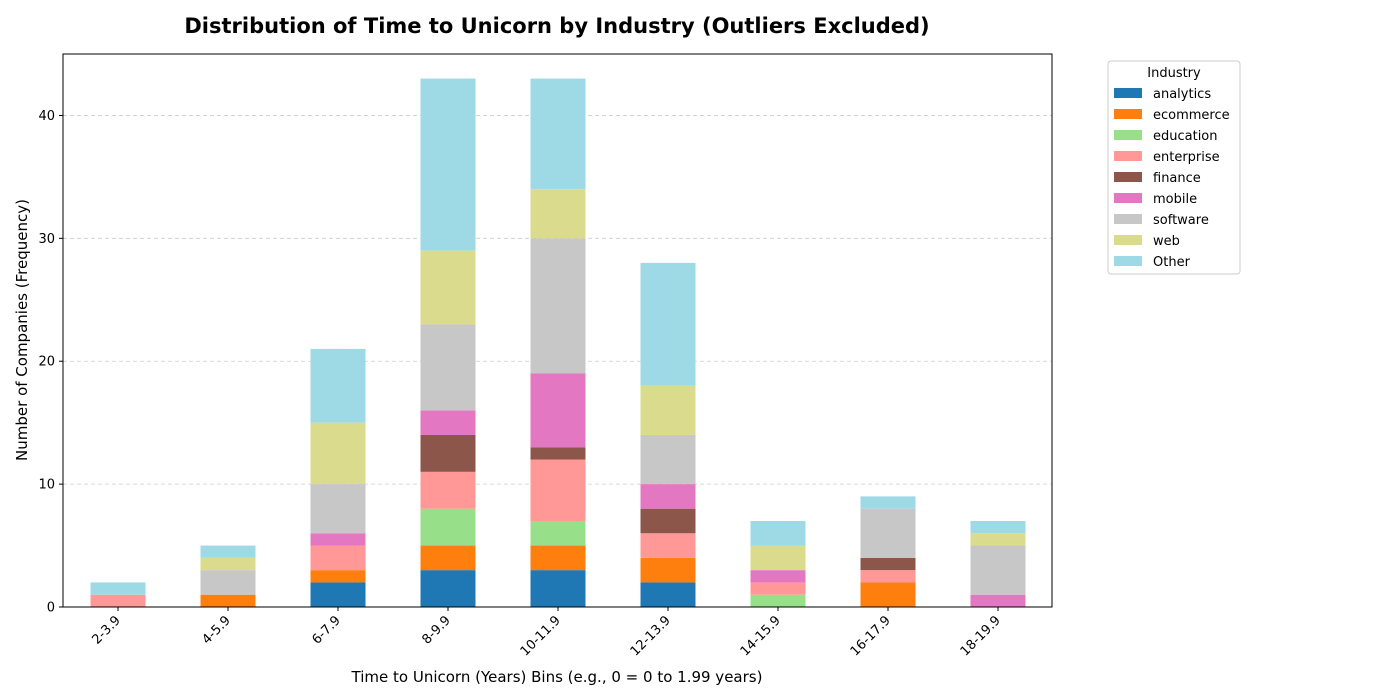 The width and height of the screenshot is (1400, 700). I want to click on legend-label-education: education, so click(1185, 136).